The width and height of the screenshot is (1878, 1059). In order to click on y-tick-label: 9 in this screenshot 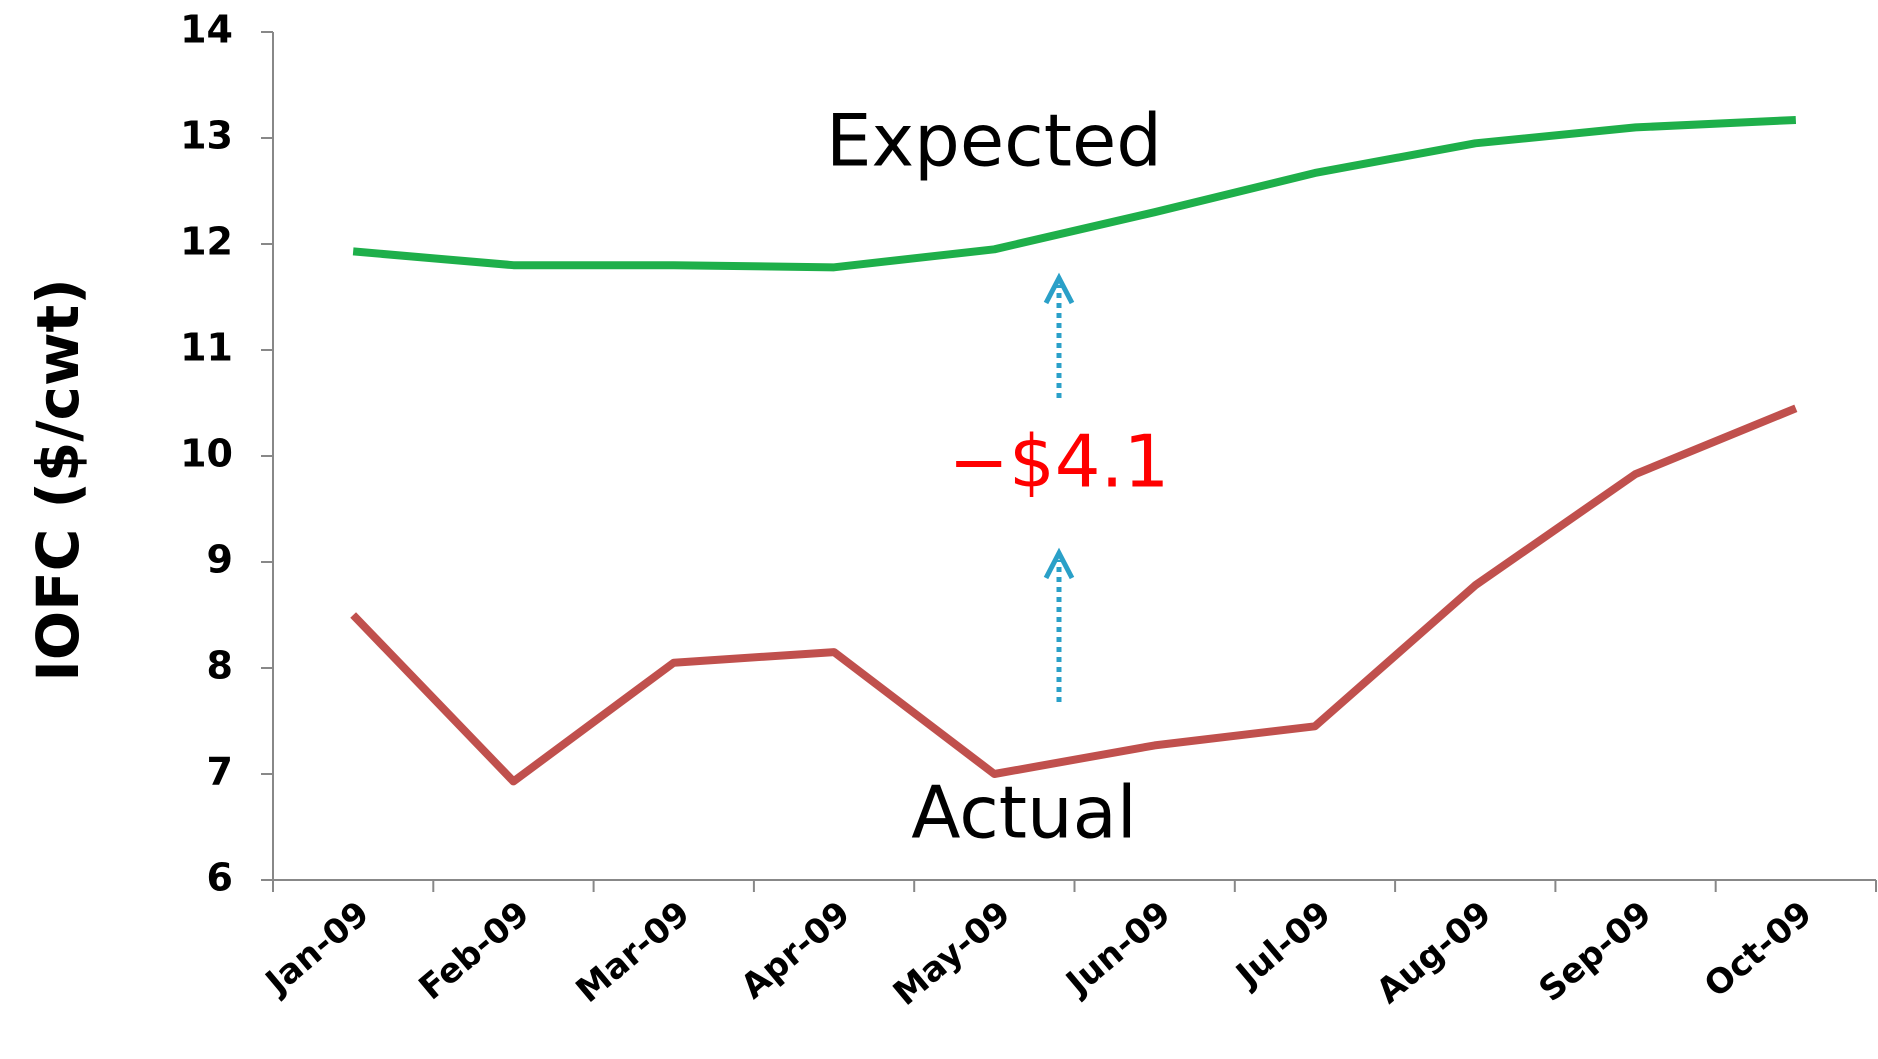, I will do `click(220, 560)`.